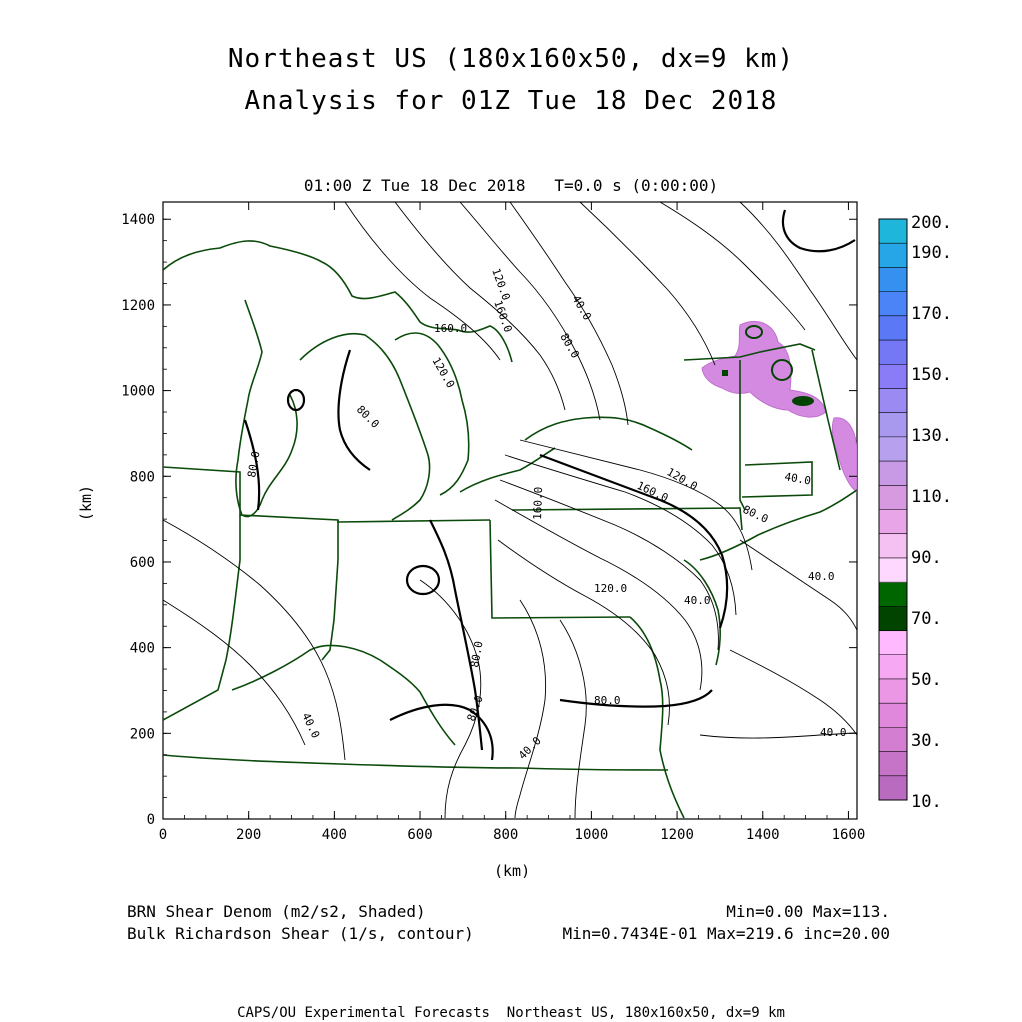 The width and height of the screenshot is (1022, 1022). Describe the element at coordinates (266, 408) in the screenshot. I see `lake-michigan-west-shore` at that location.